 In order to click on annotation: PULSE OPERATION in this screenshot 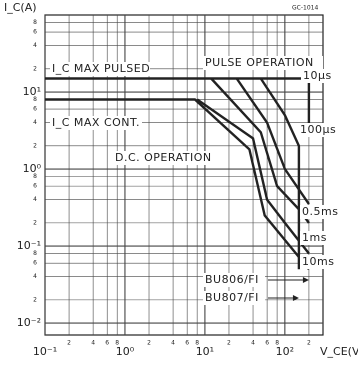, I will do `click(259, 62)`.